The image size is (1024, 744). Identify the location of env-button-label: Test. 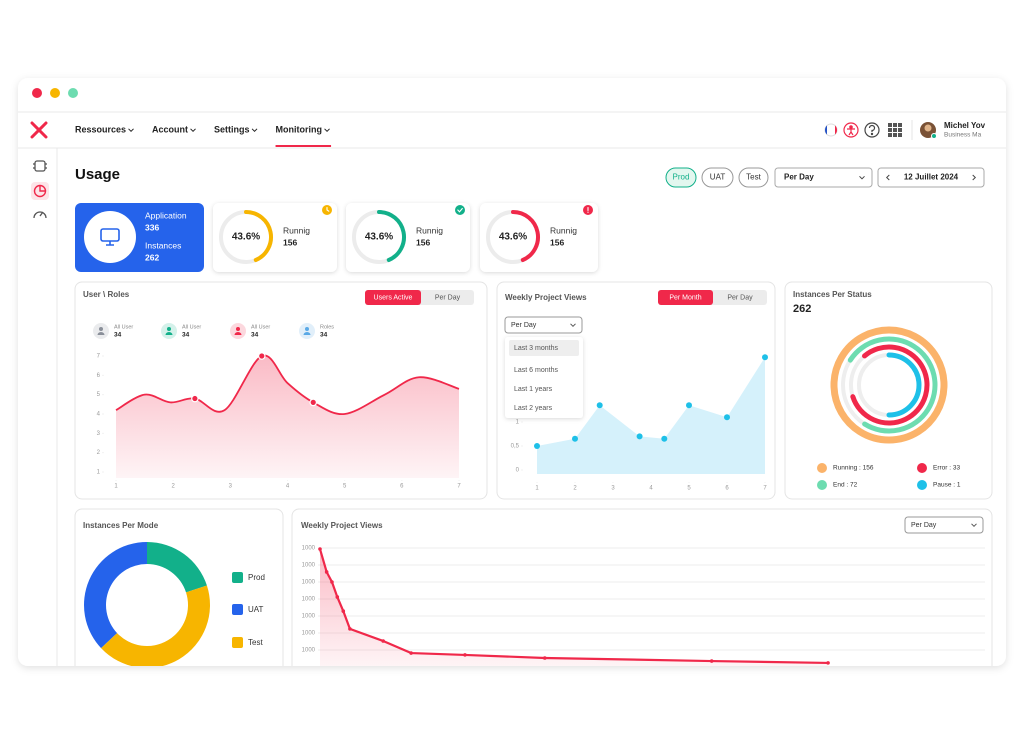
(753, 177).